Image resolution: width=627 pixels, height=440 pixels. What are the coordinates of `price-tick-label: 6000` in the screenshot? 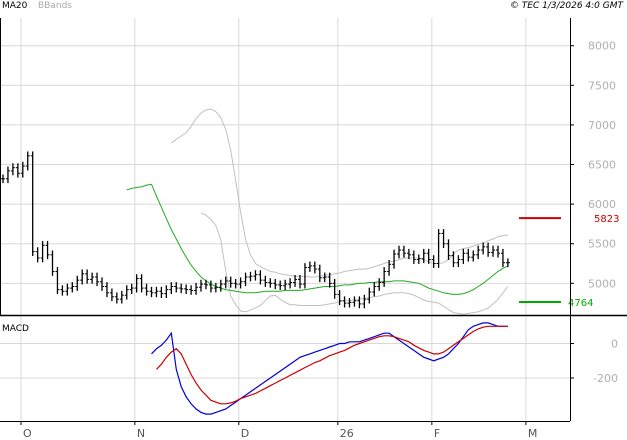 It's located at (602, 204).